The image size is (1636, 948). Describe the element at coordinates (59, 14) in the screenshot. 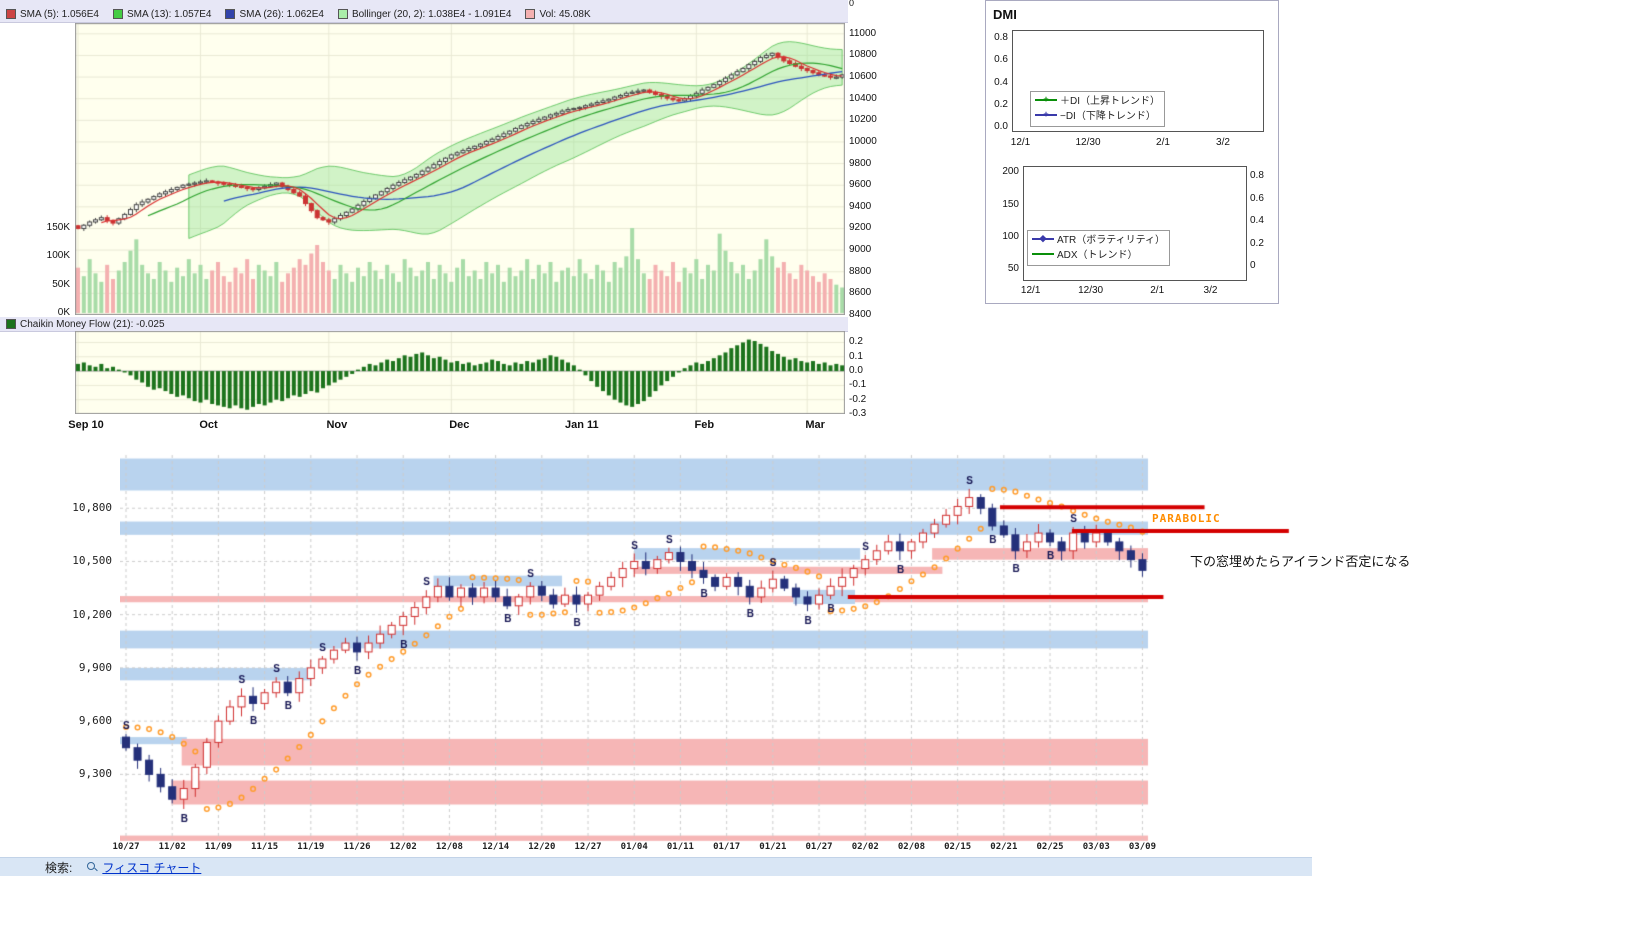

I see `legend-label: SMA (5): 1.056E4` at that location.